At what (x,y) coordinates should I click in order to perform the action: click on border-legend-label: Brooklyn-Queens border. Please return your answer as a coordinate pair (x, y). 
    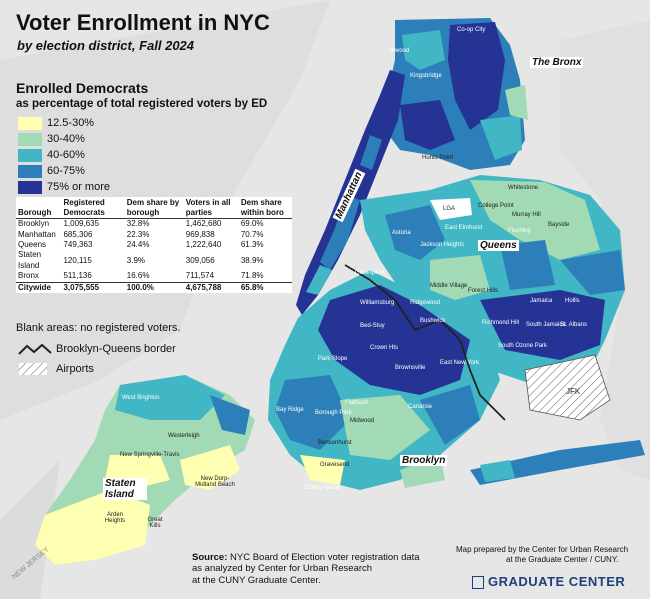
    Looking at the image, I should click on (116, 349).